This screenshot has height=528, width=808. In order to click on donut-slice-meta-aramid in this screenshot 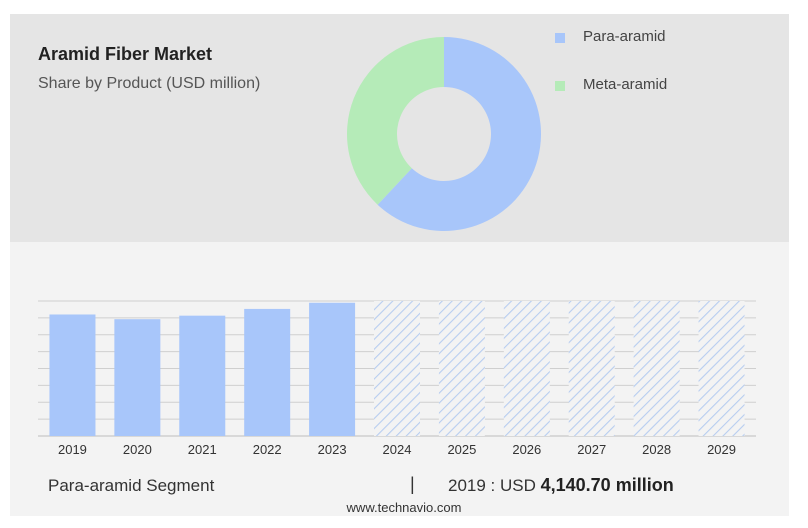, I will do `click(395, 121)`.